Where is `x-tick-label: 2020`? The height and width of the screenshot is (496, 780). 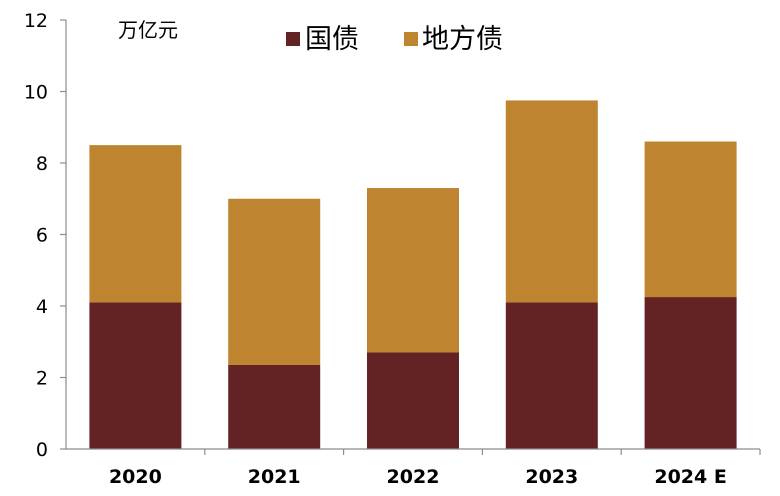
x-tick-label: 2020 is located at coordinates (135, 477).